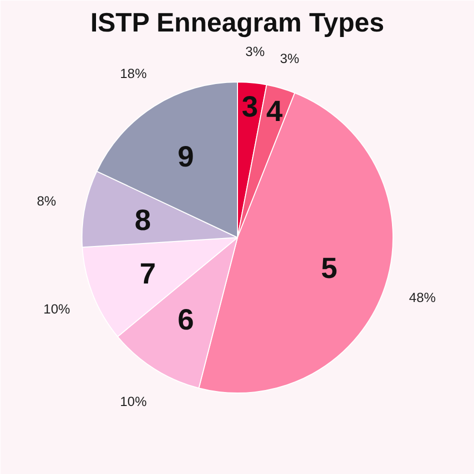  Describe the element at coordinates (186, 319) in the screenshot. I see `slice-label: 6` at that location.